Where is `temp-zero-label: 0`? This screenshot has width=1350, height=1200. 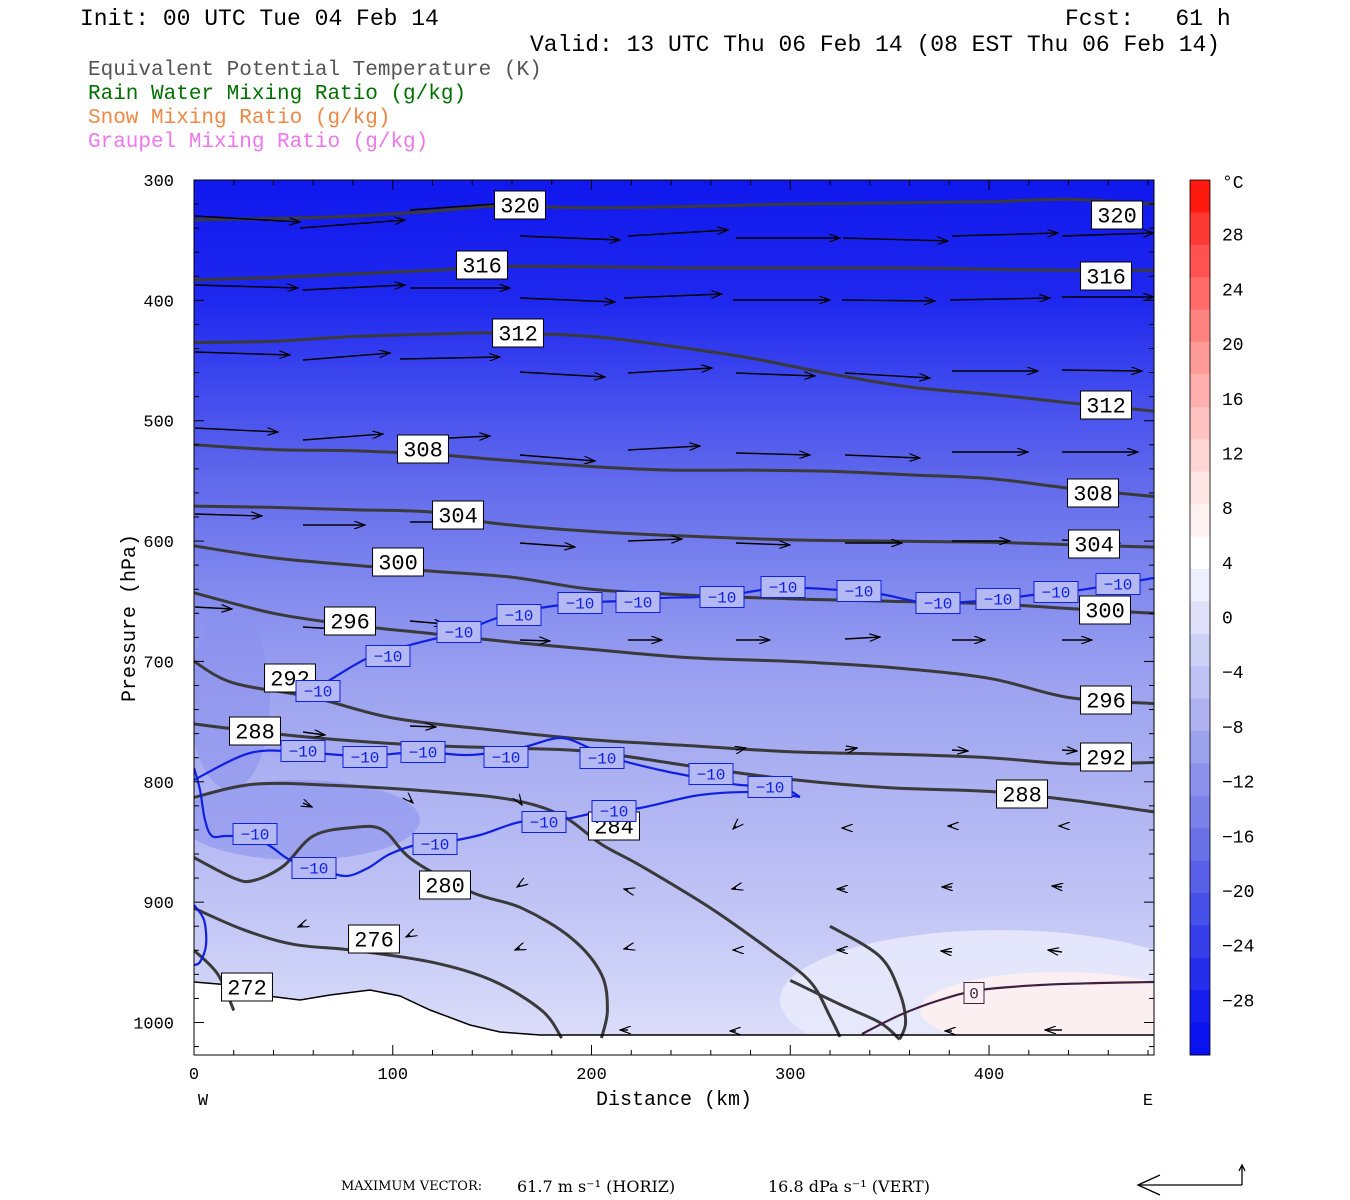
temp-zero-label: 0 is located at coordinates (974, 993).